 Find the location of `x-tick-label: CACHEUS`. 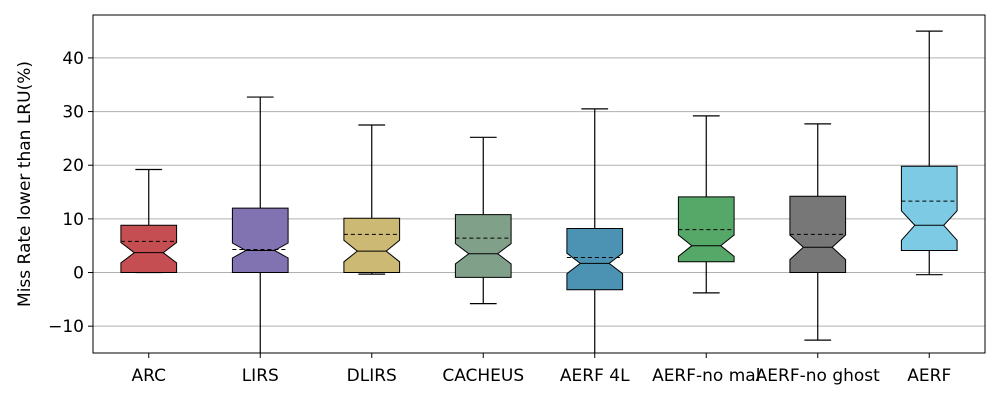

x-tick-label: CACHEUS is located at coordinates (483, 376).